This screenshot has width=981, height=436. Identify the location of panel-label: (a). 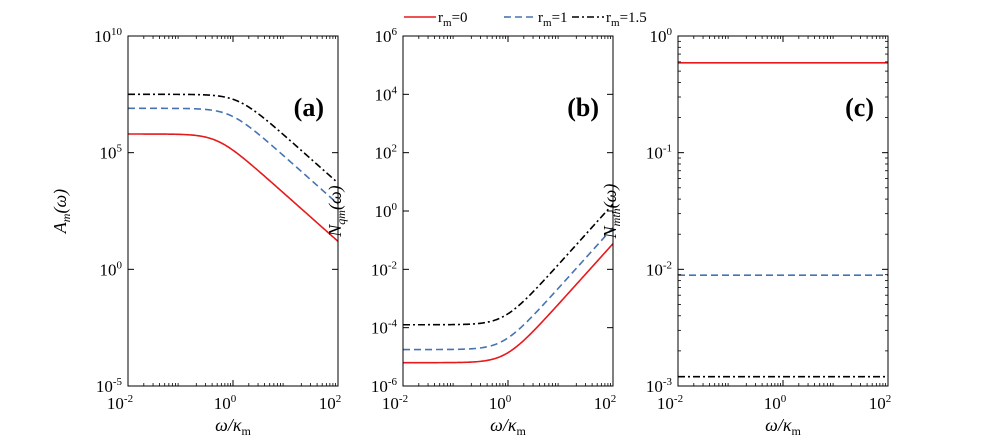
(309, 107).